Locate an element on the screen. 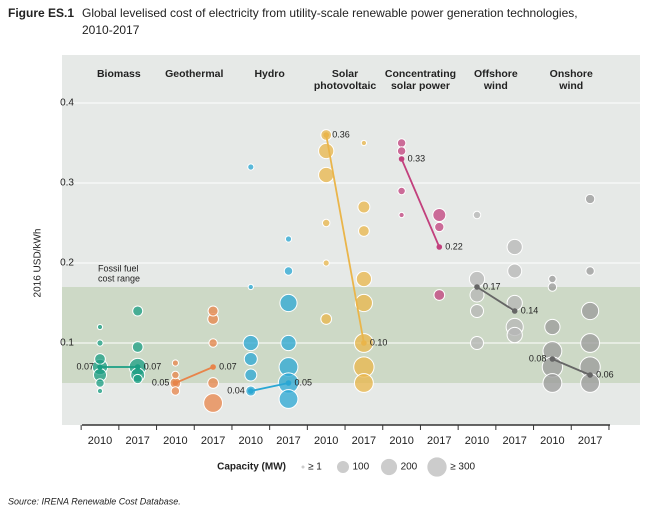 The width and height of the screenshot is (649, 512). band-label: Fossil fuel is located at coordinates (118, 268).